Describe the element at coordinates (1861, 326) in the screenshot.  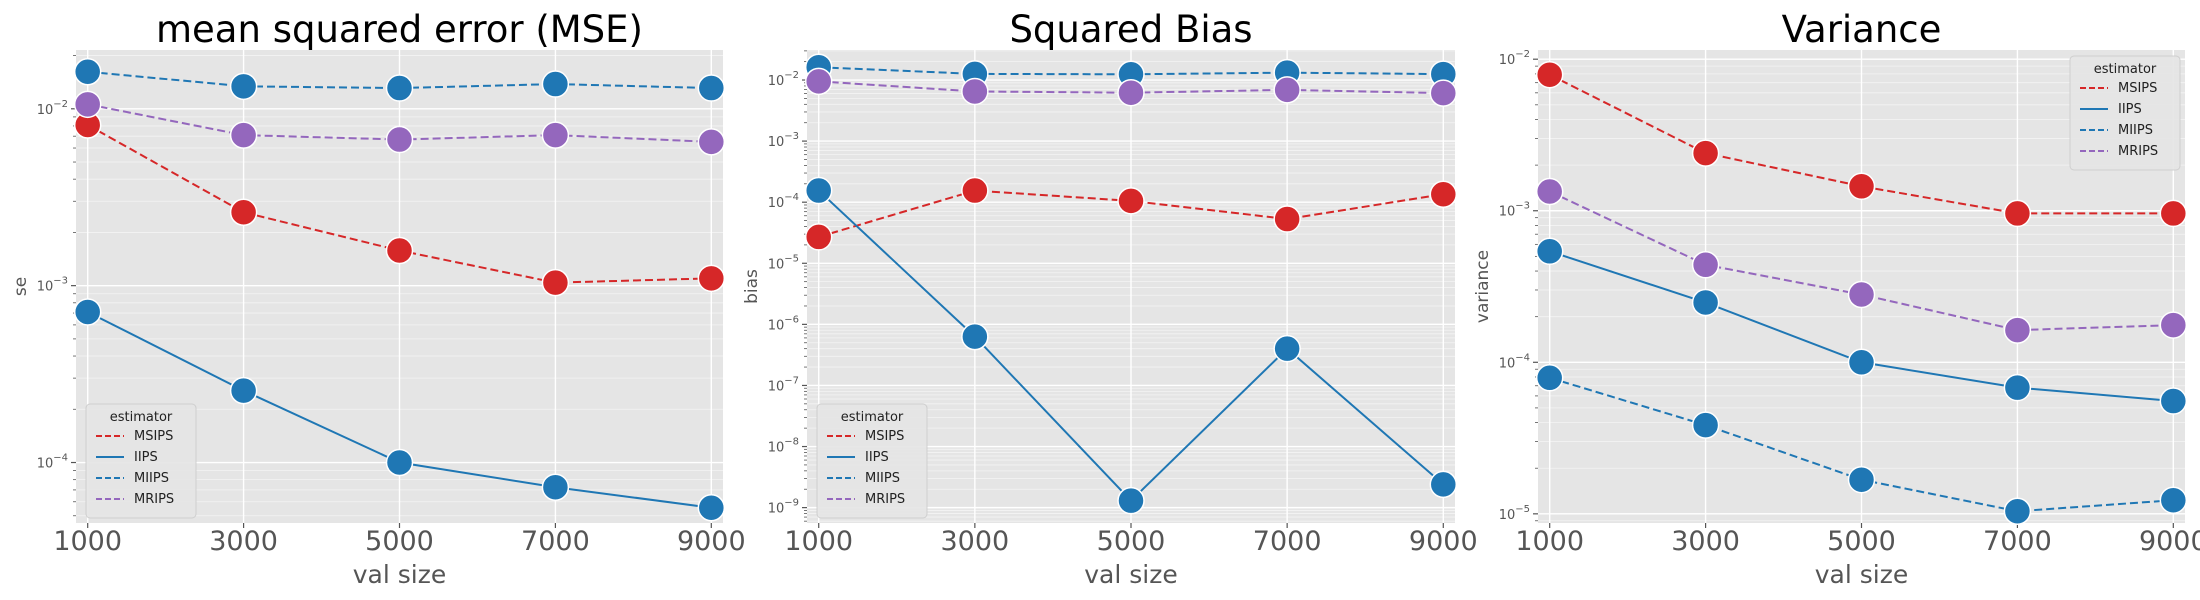
I see `series-markers-iips` at that location.